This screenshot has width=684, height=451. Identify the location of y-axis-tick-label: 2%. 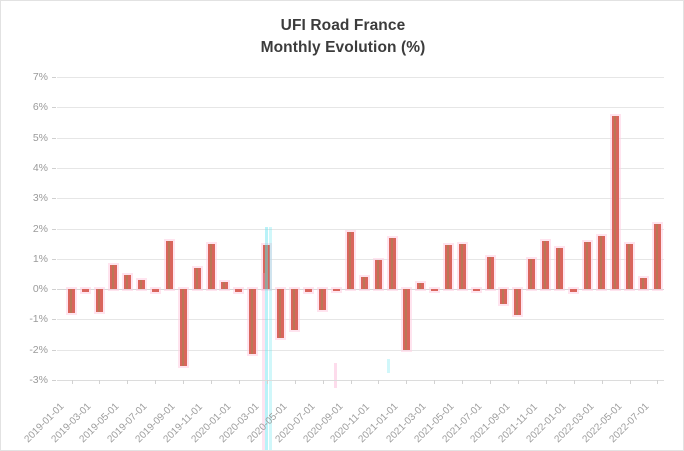
(40, 228).